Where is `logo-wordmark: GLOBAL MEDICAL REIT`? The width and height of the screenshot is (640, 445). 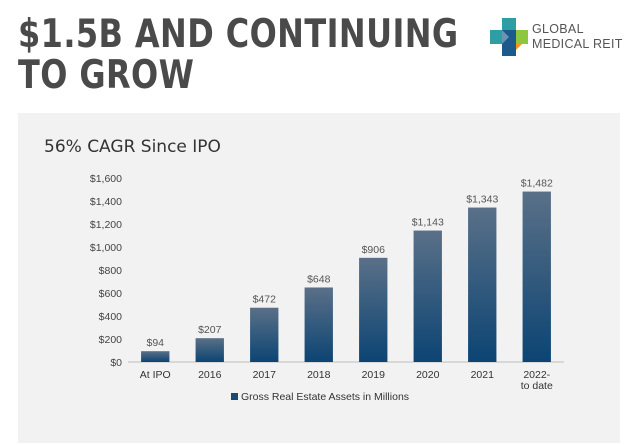
logo-wordmark: GLOBAL MEDICAL REIT is located at coordinates (577, 37).